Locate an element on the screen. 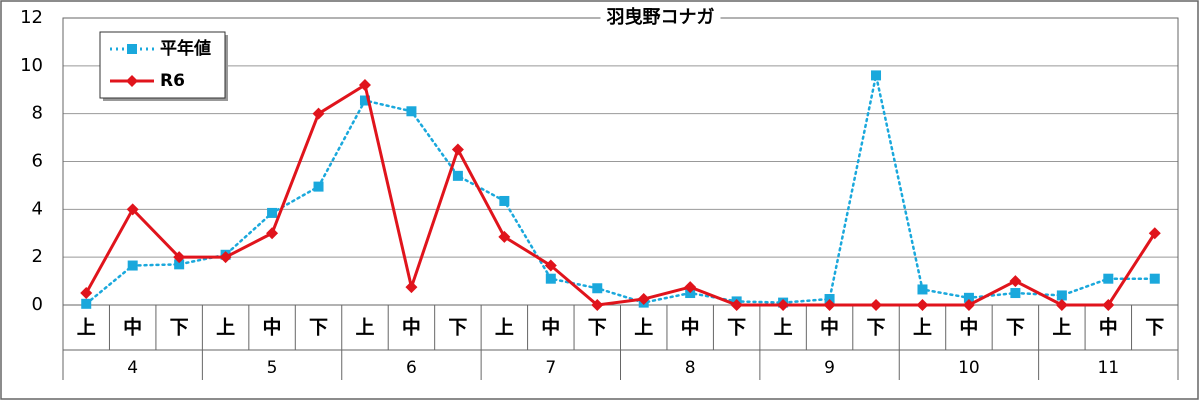  x-group-label: 5 is located at coordinates (272, 368).